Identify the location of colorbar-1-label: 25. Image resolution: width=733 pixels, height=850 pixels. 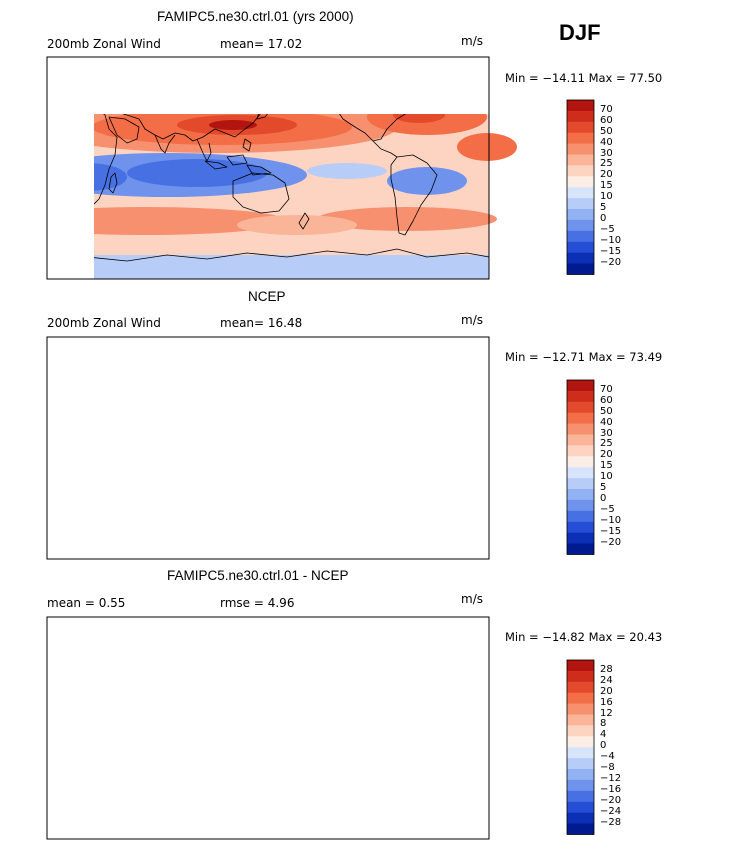
(606, 164).